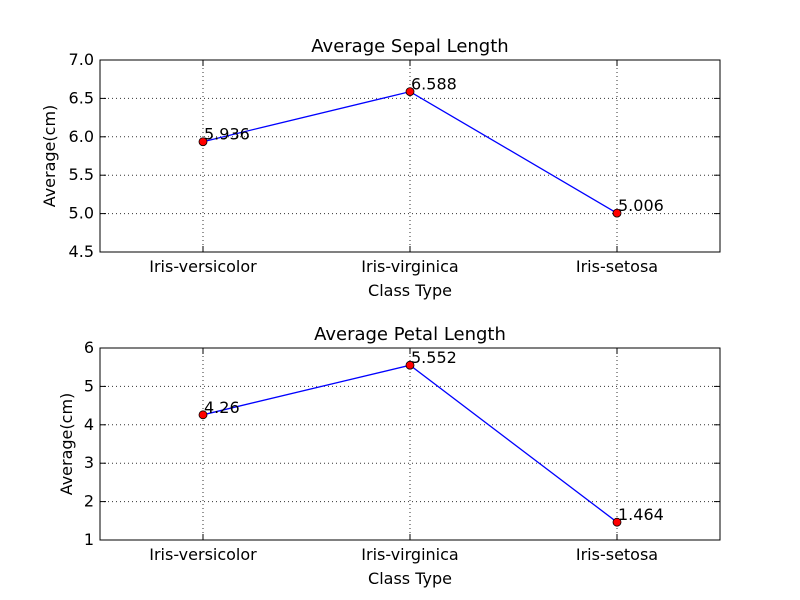  Describe the element at coordinates (81, 59) in the screenshot. I see `y-tick-label-1-5: 7.0` at that location.